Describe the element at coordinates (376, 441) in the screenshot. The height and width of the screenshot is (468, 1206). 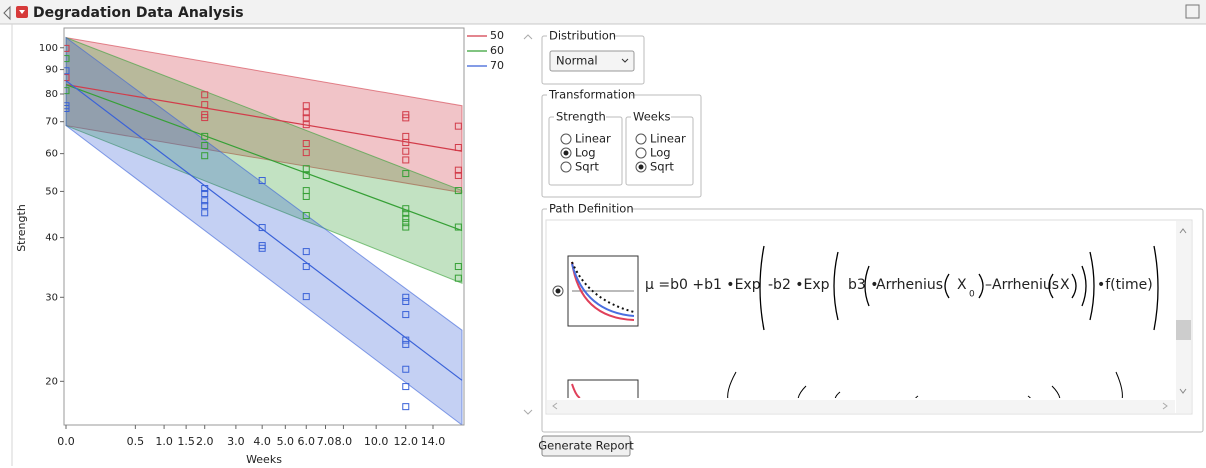
I see `x-tick-label: 10.0` at that location.